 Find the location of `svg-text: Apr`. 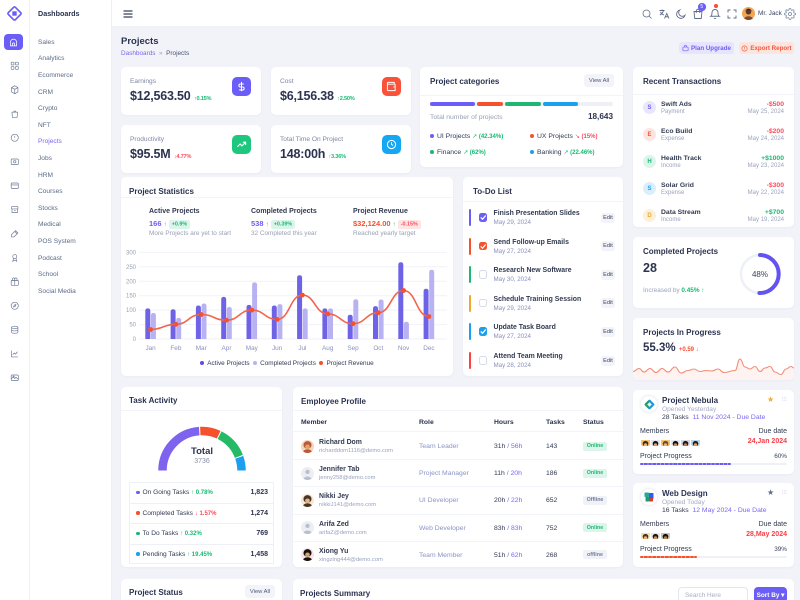

svg-text: Apr is located at coordinates (227, 348).